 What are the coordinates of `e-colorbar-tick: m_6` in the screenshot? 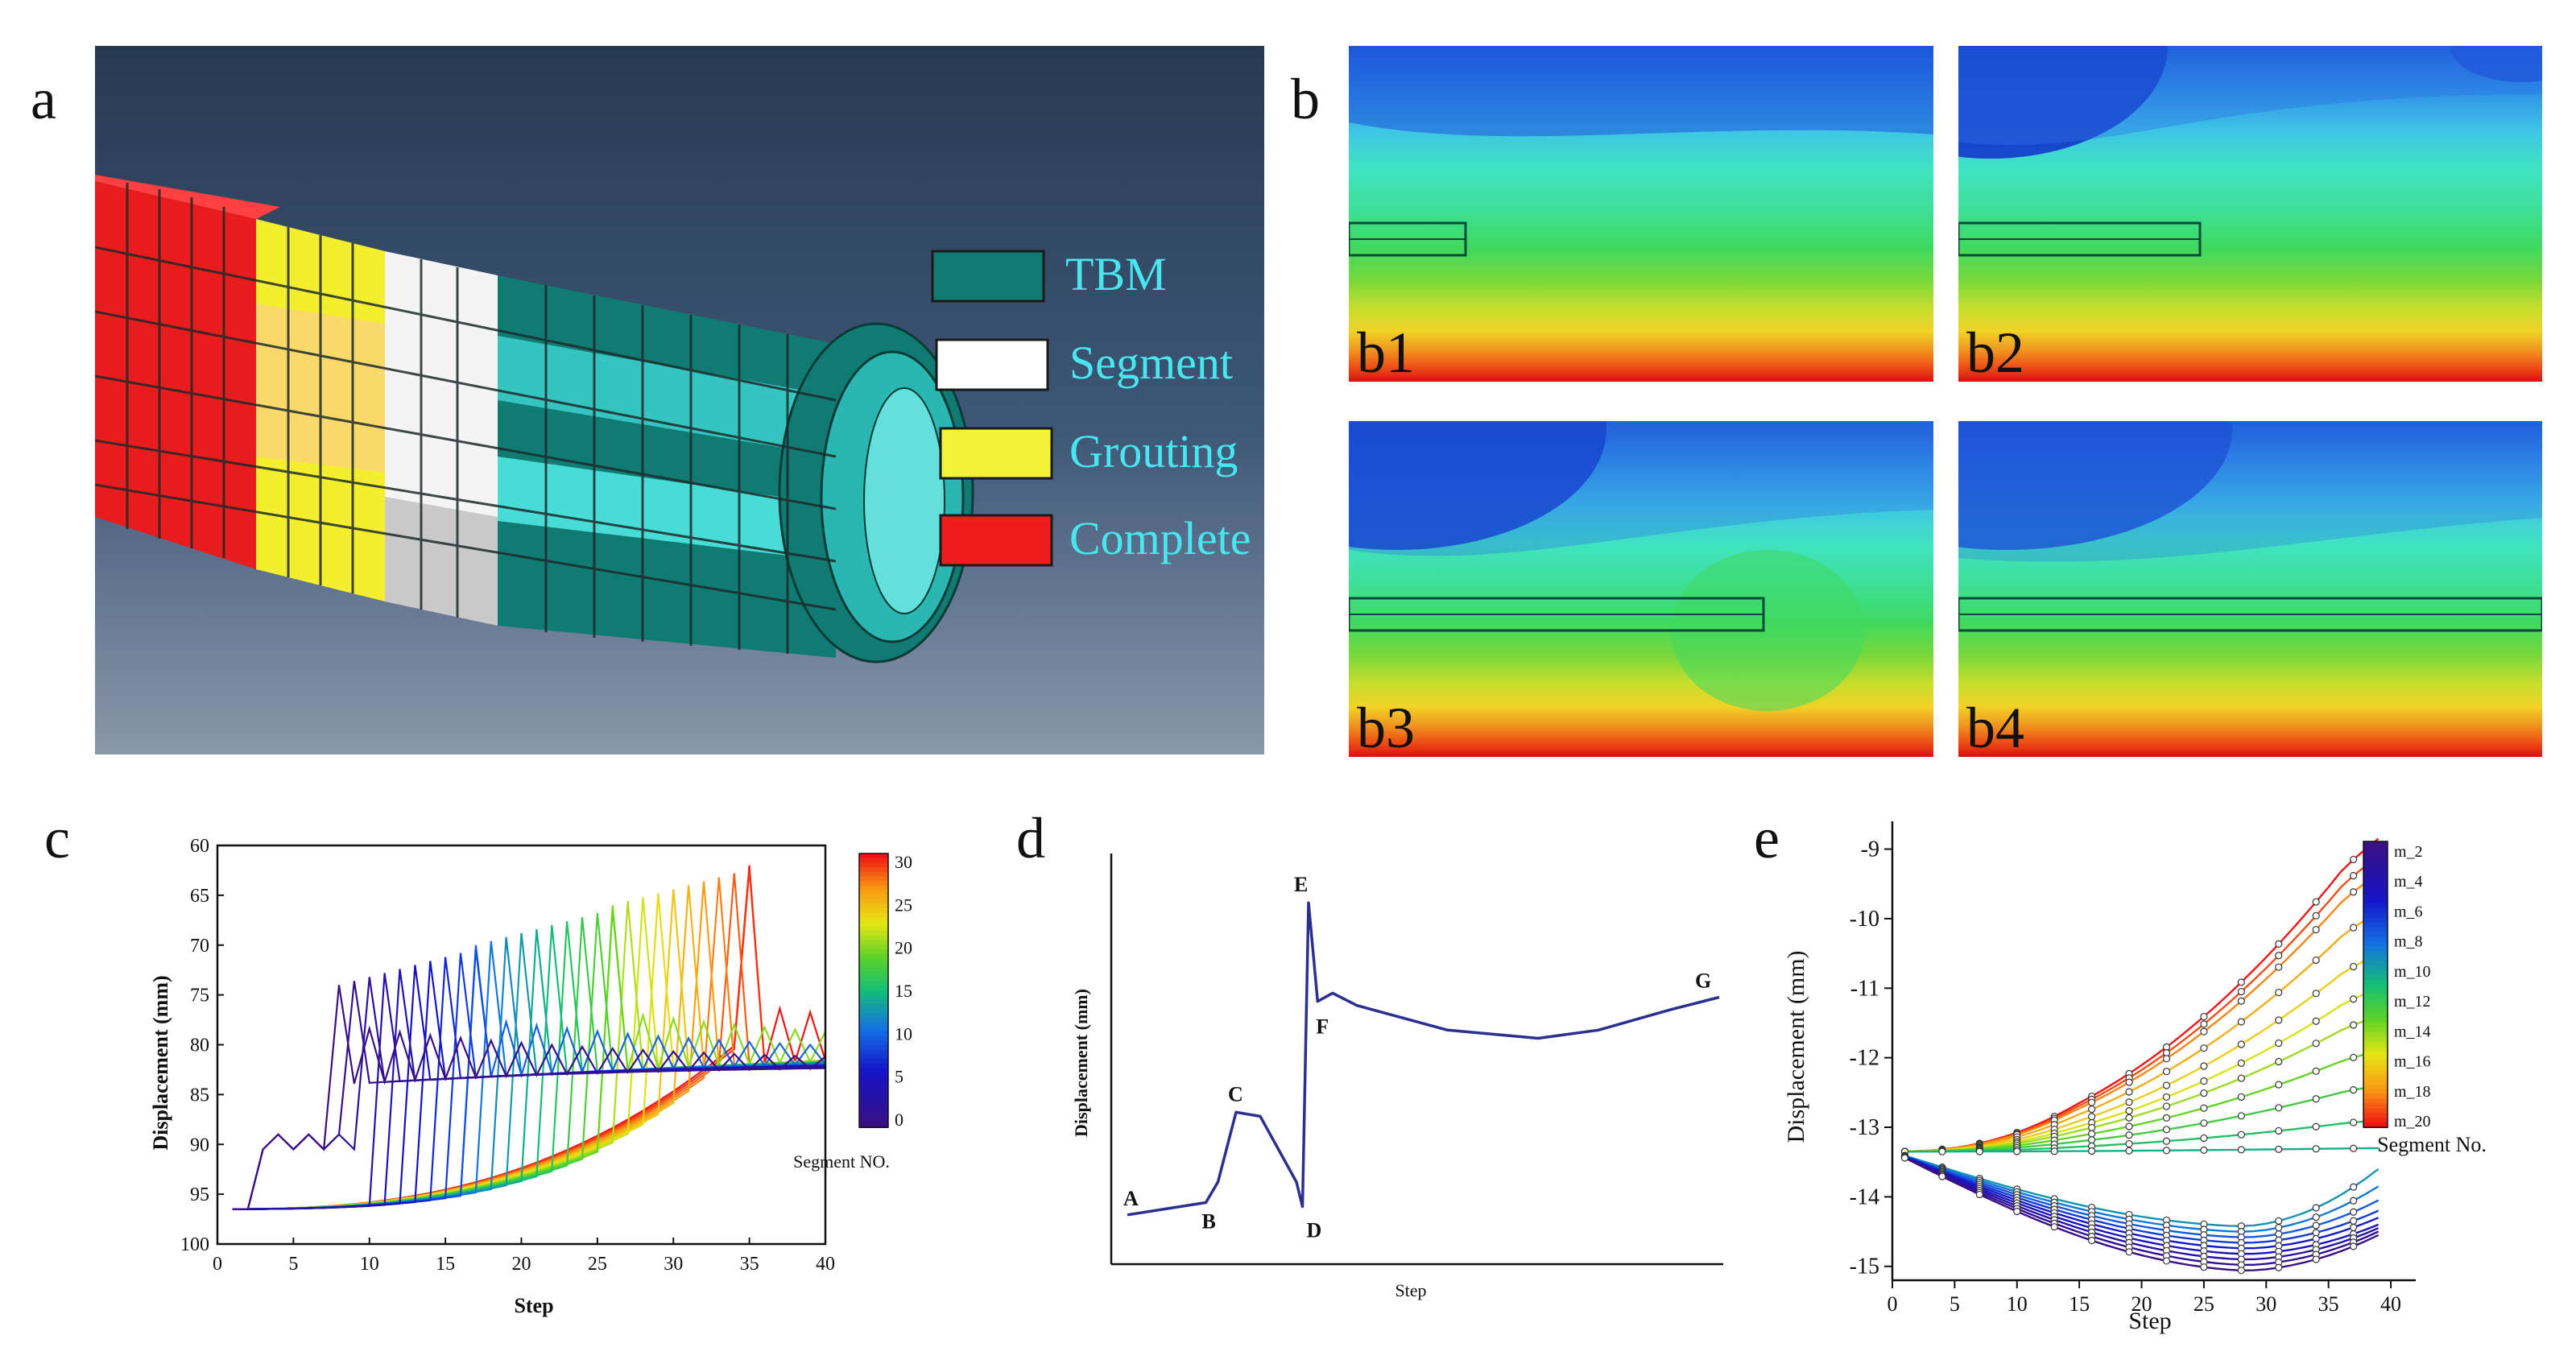 It's located at (2409, 911).